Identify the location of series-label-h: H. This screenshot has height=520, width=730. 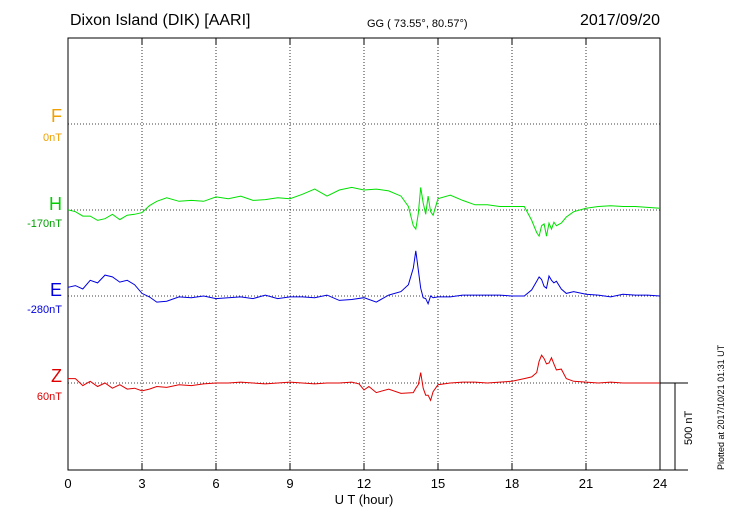
(55, 204).